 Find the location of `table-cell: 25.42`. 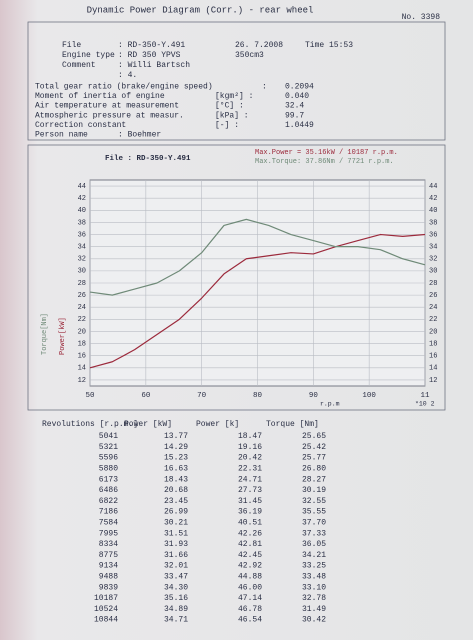

table-cell: 25.42 is located at coordinates (314, 447).